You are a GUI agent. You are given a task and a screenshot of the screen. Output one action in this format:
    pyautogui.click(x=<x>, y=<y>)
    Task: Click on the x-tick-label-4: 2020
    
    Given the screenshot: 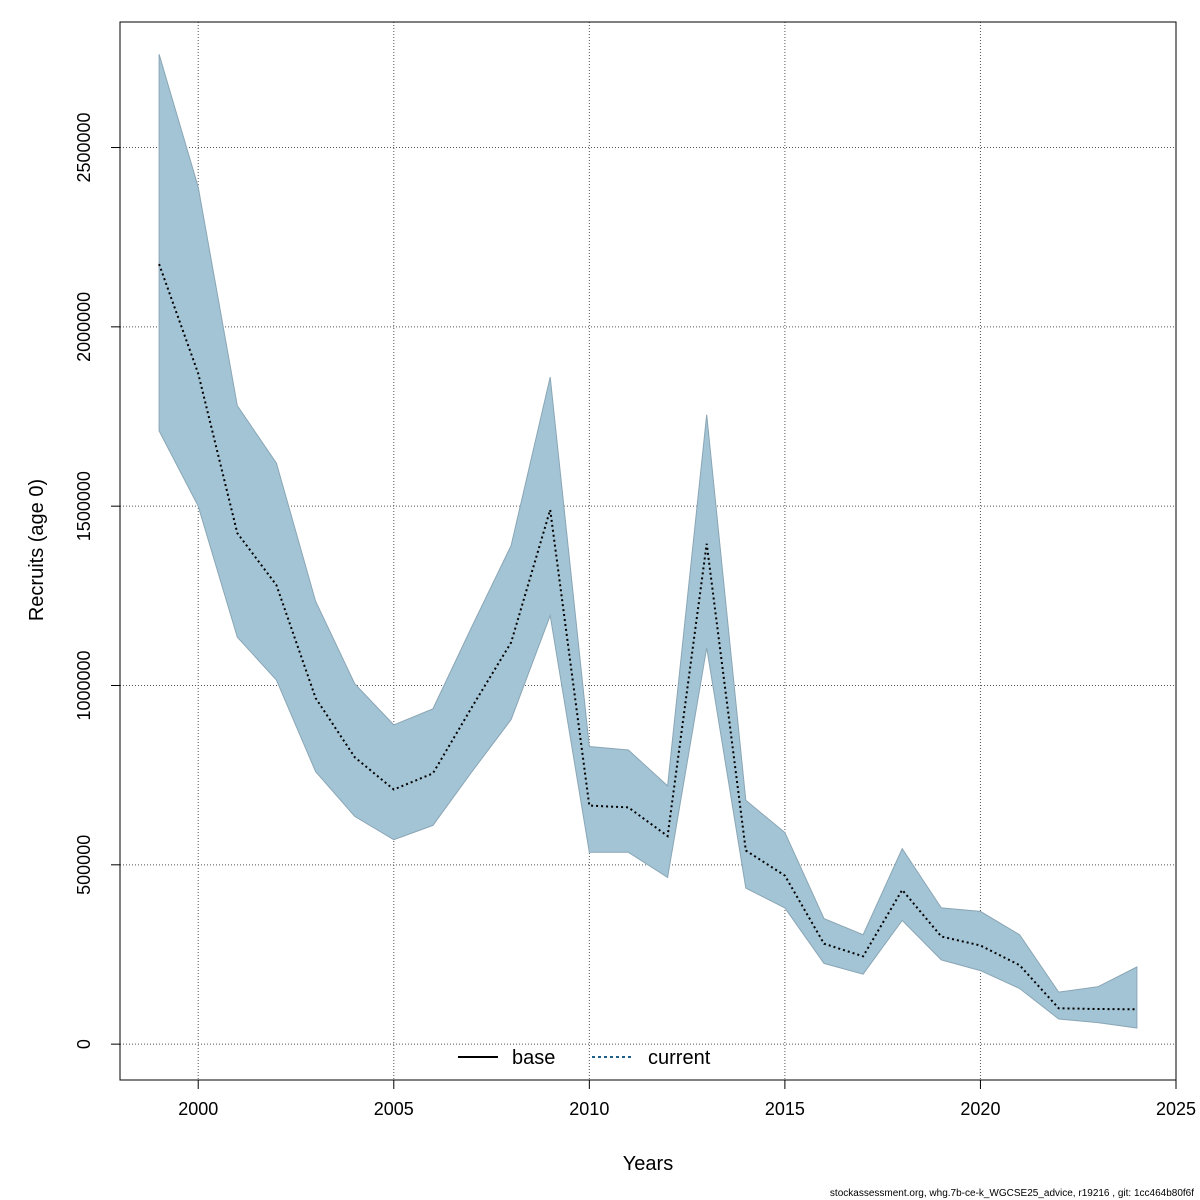 What is the action you would take?
    pyautogui.click(x=980, y=1109)
    